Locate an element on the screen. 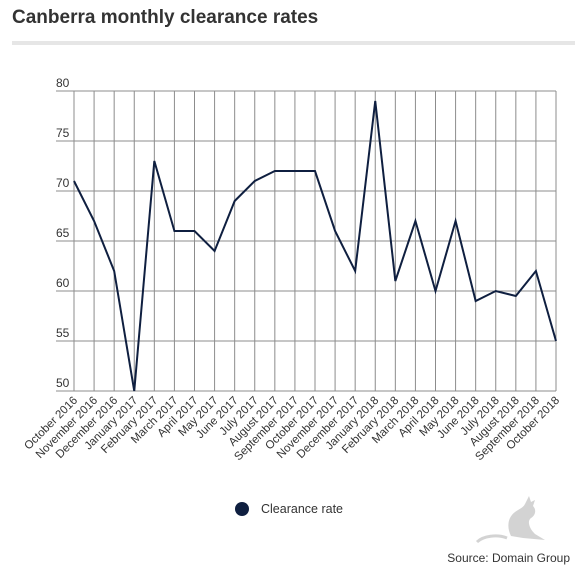 The height and width of the screenshot is (578, 575). y-tick-label: 75 is located at coordinates (63, 133).